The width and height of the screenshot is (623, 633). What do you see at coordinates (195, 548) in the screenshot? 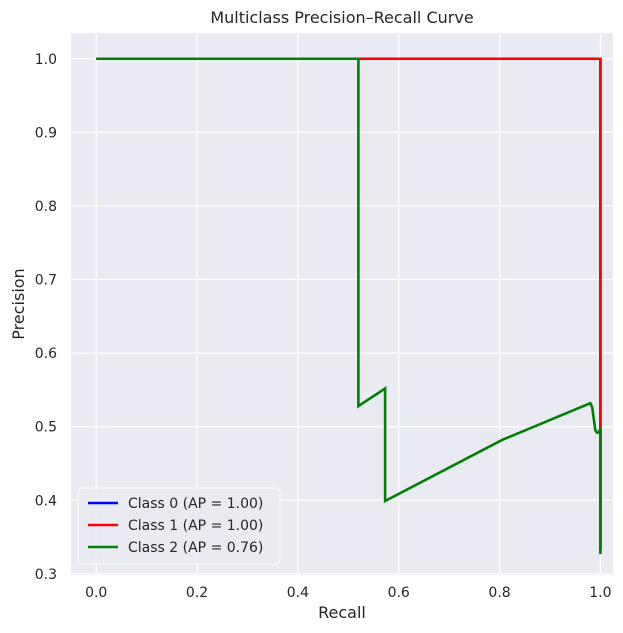
I see `legend-label: Class 2 (AP = 0.76)` at bounding box center [195, 548].